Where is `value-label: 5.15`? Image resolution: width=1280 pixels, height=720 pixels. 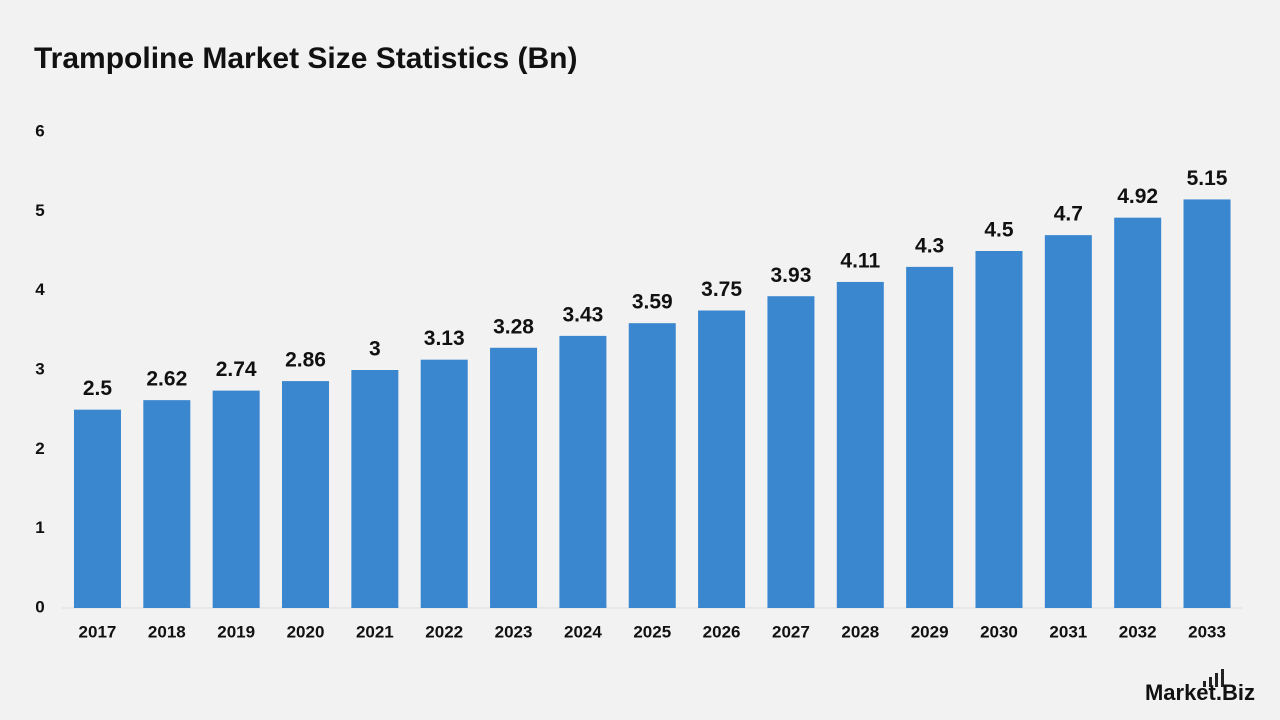 value-label: 5.15 is located at coordinates (1207, 178).